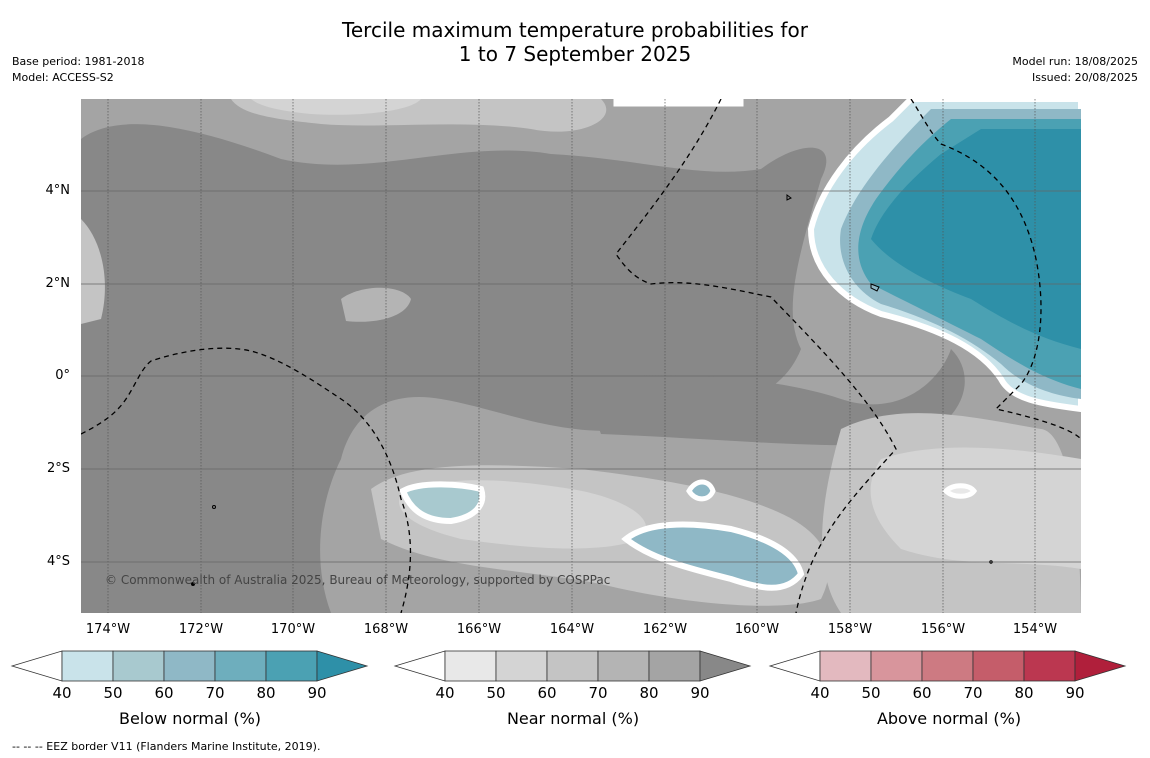 The height and width of the screenshot is (758, 1150). What do you see at coordinates (665, 629) in the screenshot?
I see `lon-label-162W: 162°W` at bounding box center [665, 629].